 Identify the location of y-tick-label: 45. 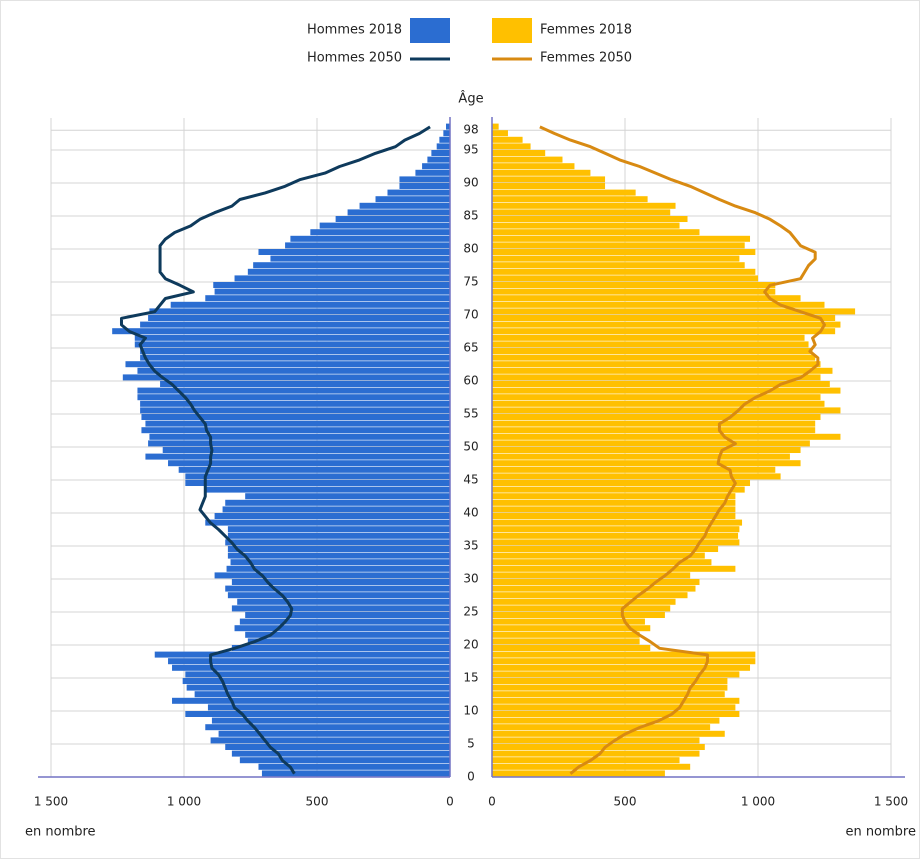
(470, 480).